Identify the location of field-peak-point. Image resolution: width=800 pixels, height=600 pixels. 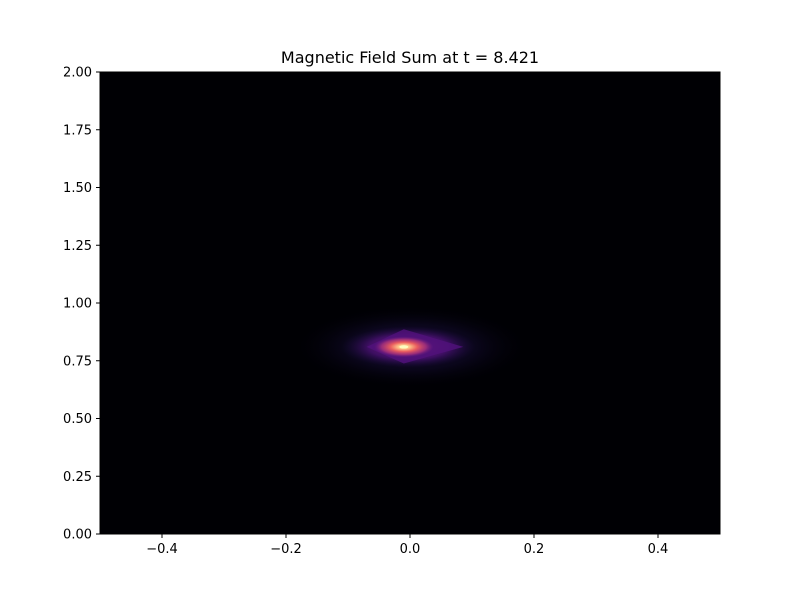
(404, 347).